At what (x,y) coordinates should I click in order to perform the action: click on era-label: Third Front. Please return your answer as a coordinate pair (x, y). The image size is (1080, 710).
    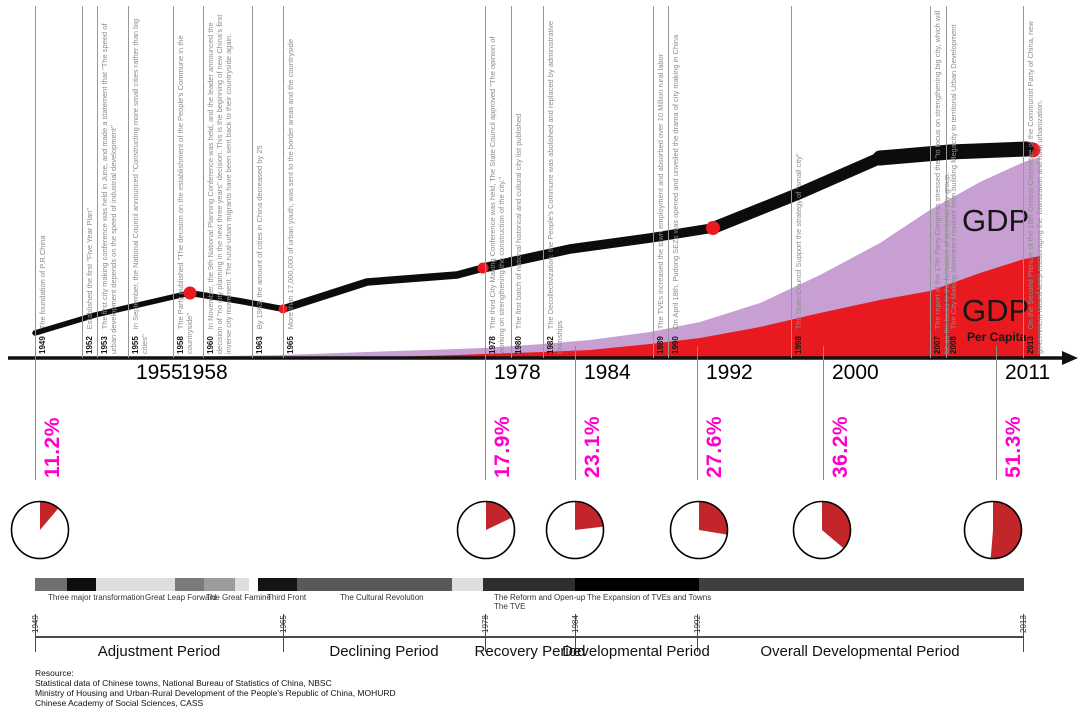
    Looking at the image, I should click on (287, 597).